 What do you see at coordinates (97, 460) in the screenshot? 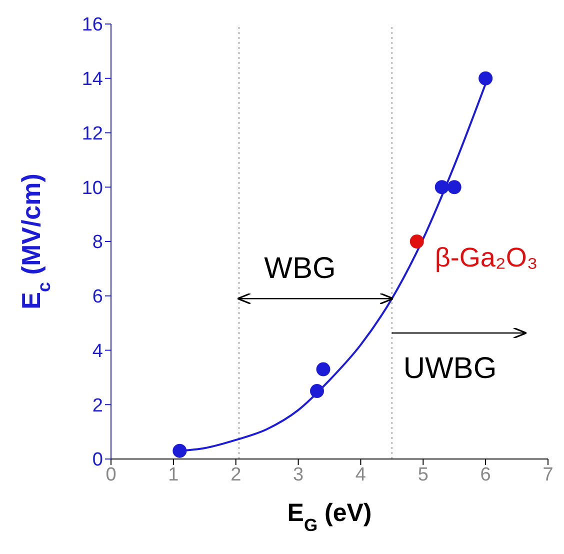
I see `y-tick-label: 0` at bounding box center [97, 460].